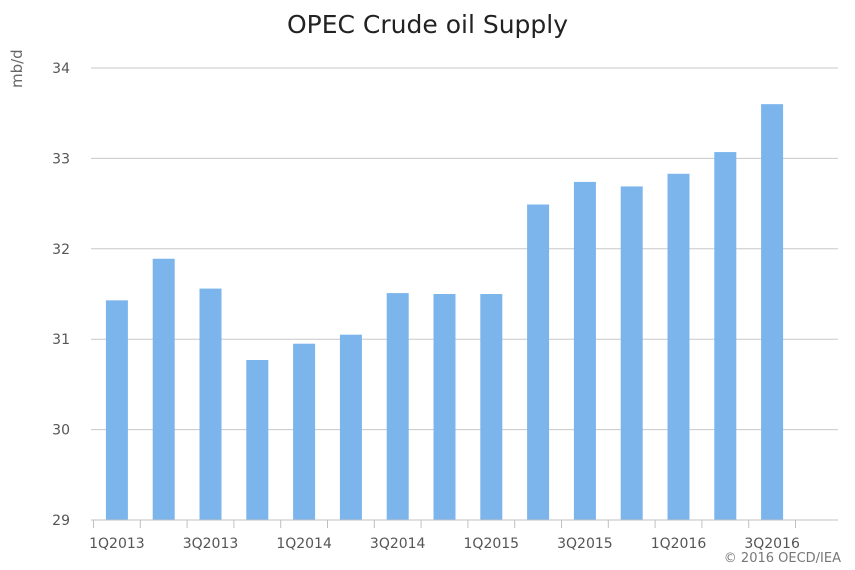  What do you see at coordinates (61, 431) in the screenshot?
I see `y-tick-label: 30` at bounding box center [61, 431].